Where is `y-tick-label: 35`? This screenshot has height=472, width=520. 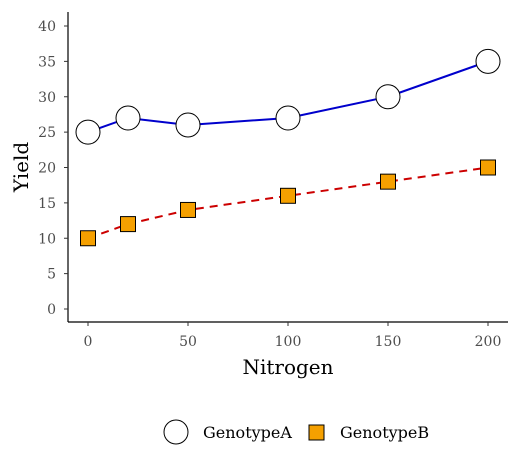 y-tick-label: 35 is located at coordinates (47, 62).